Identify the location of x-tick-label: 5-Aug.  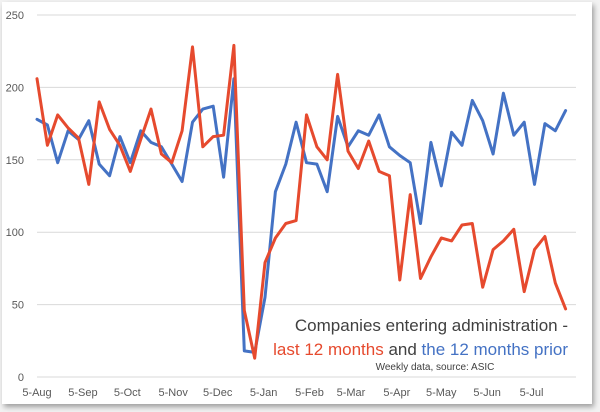
(36, 393).